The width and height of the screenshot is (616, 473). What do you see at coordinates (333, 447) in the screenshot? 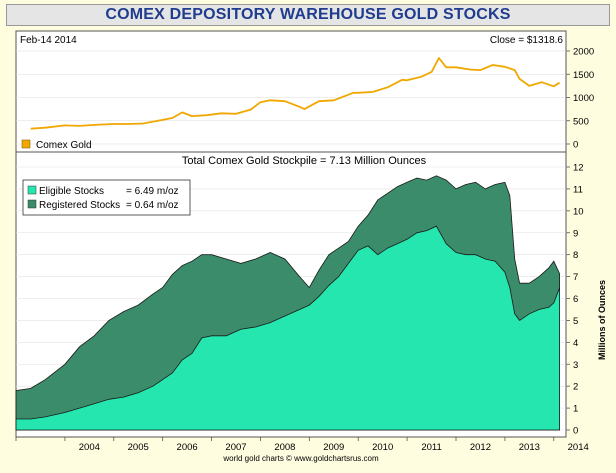
I see `xtick-label: 2009` at bounding box center [333, 447].